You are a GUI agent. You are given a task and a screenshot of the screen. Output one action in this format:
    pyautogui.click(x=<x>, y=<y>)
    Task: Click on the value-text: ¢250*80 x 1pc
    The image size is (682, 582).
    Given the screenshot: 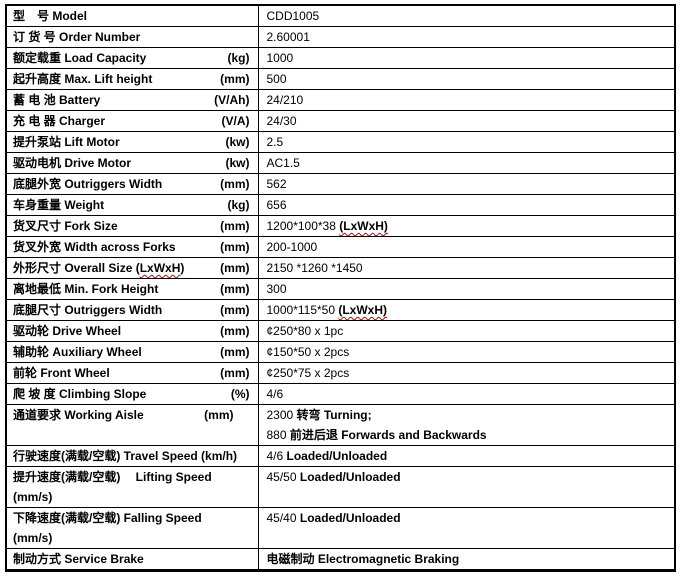 What is the action you would take?
    pyautogui.click(x=466, y=331)
    